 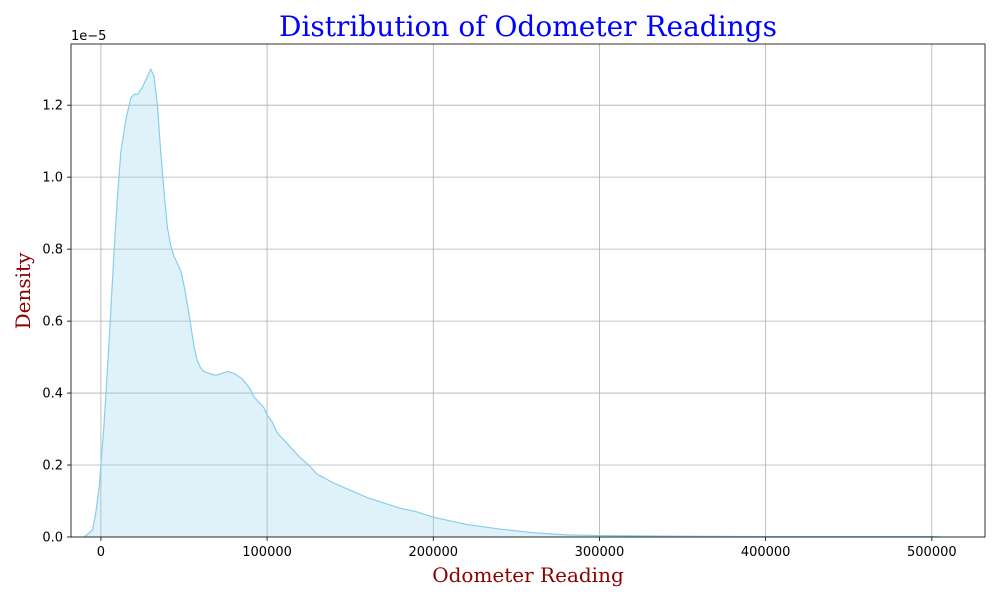 What do you see at coordinates (52, 322) in the screenshot?
I see `y-tick-label: 0.6` at bounding box center [52, 322].